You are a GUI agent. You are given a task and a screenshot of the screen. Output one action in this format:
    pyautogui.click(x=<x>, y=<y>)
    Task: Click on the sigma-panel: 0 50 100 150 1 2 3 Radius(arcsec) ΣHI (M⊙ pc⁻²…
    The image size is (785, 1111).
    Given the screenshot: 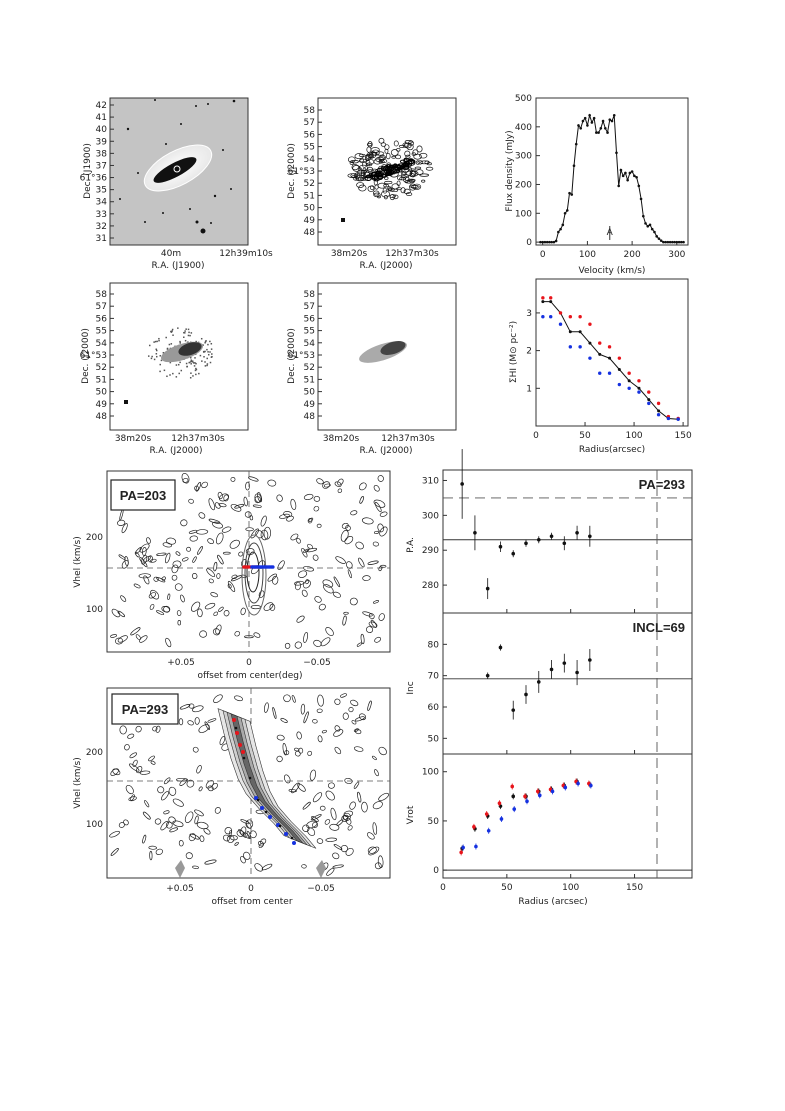 What is the action you would take?
    pyautogui.click(x=600, y=366)
    